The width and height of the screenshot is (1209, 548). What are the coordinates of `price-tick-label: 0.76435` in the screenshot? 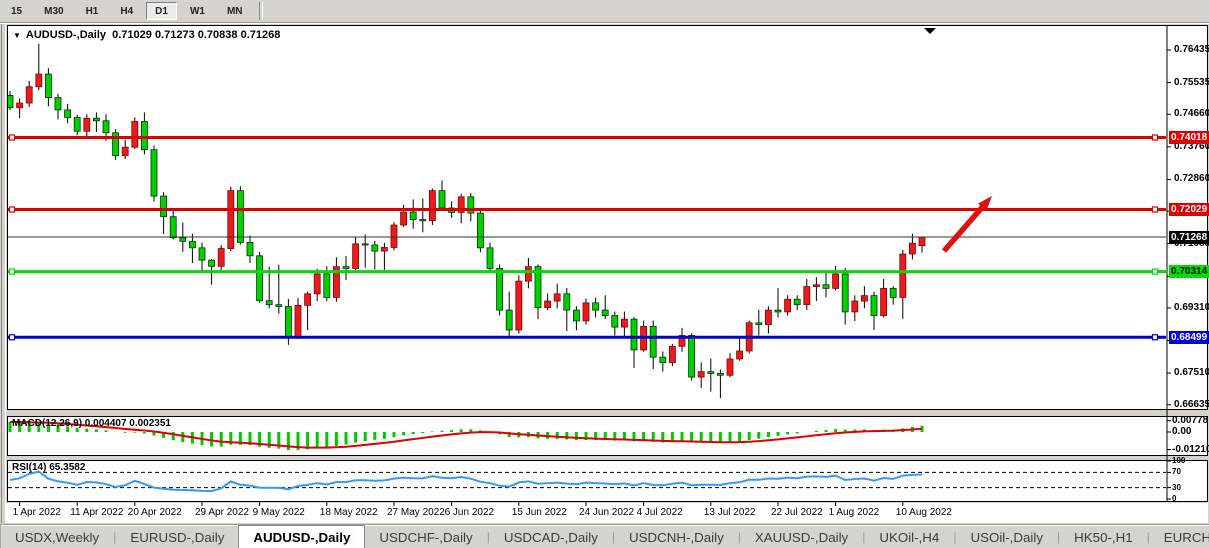 It's located at (1191, 49).